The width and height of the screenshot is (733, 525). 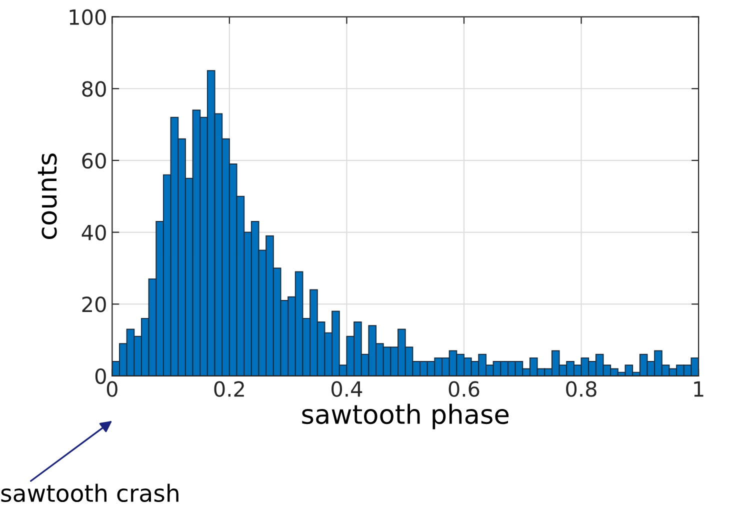 What do you see at coordinates (94, 232) in the screenshot?
I see `y-tick-label: 40` at bounding box center [94, 232].